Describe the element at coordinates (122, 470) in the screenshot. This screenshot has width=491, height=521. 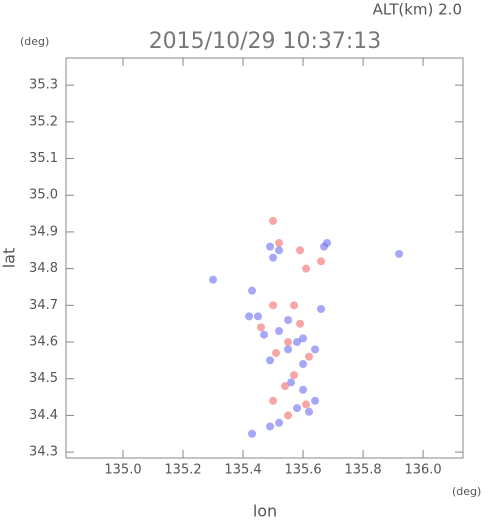
I see `x-tick-label: 135.0` at that location.